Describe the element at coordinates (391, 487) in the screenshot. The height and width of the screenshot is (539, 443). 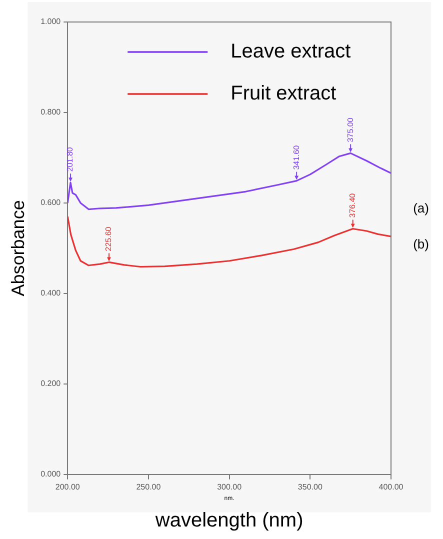
I see `x-tick-label: 400.00` at that location.